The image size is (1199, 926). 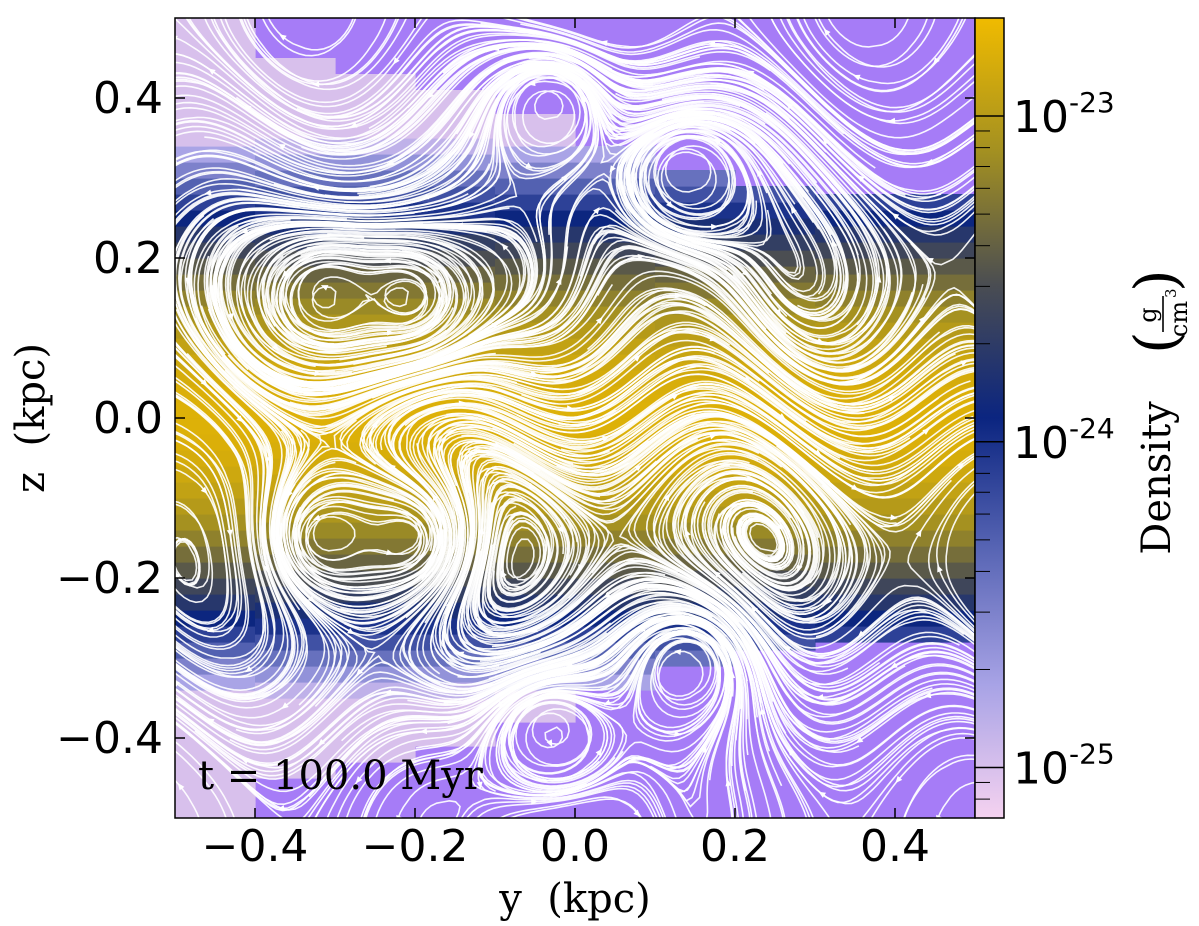 I want to click on y-axis-label: z (kpc), so click(x=31, y=418).